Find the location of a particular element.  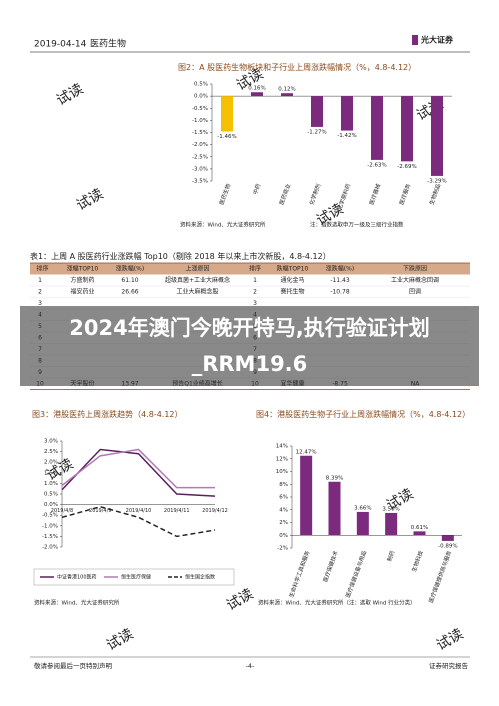

y-tick-label: -2% is located at coordinates (282, 549).